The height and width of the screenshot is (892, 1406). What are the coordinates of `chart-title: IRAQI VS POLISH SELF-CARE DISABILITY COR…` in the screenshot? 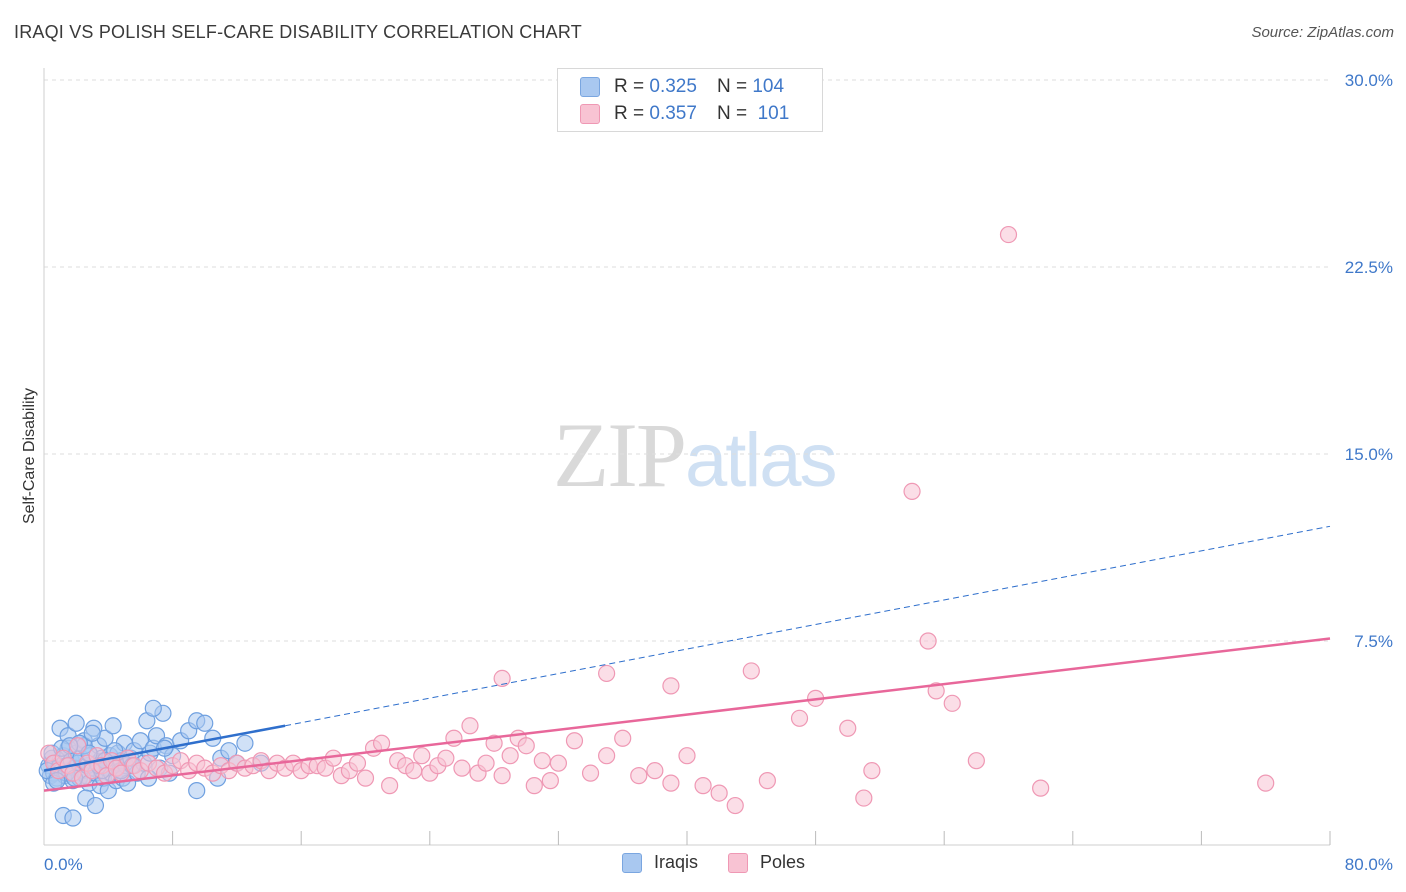 It's located at (298, 32).